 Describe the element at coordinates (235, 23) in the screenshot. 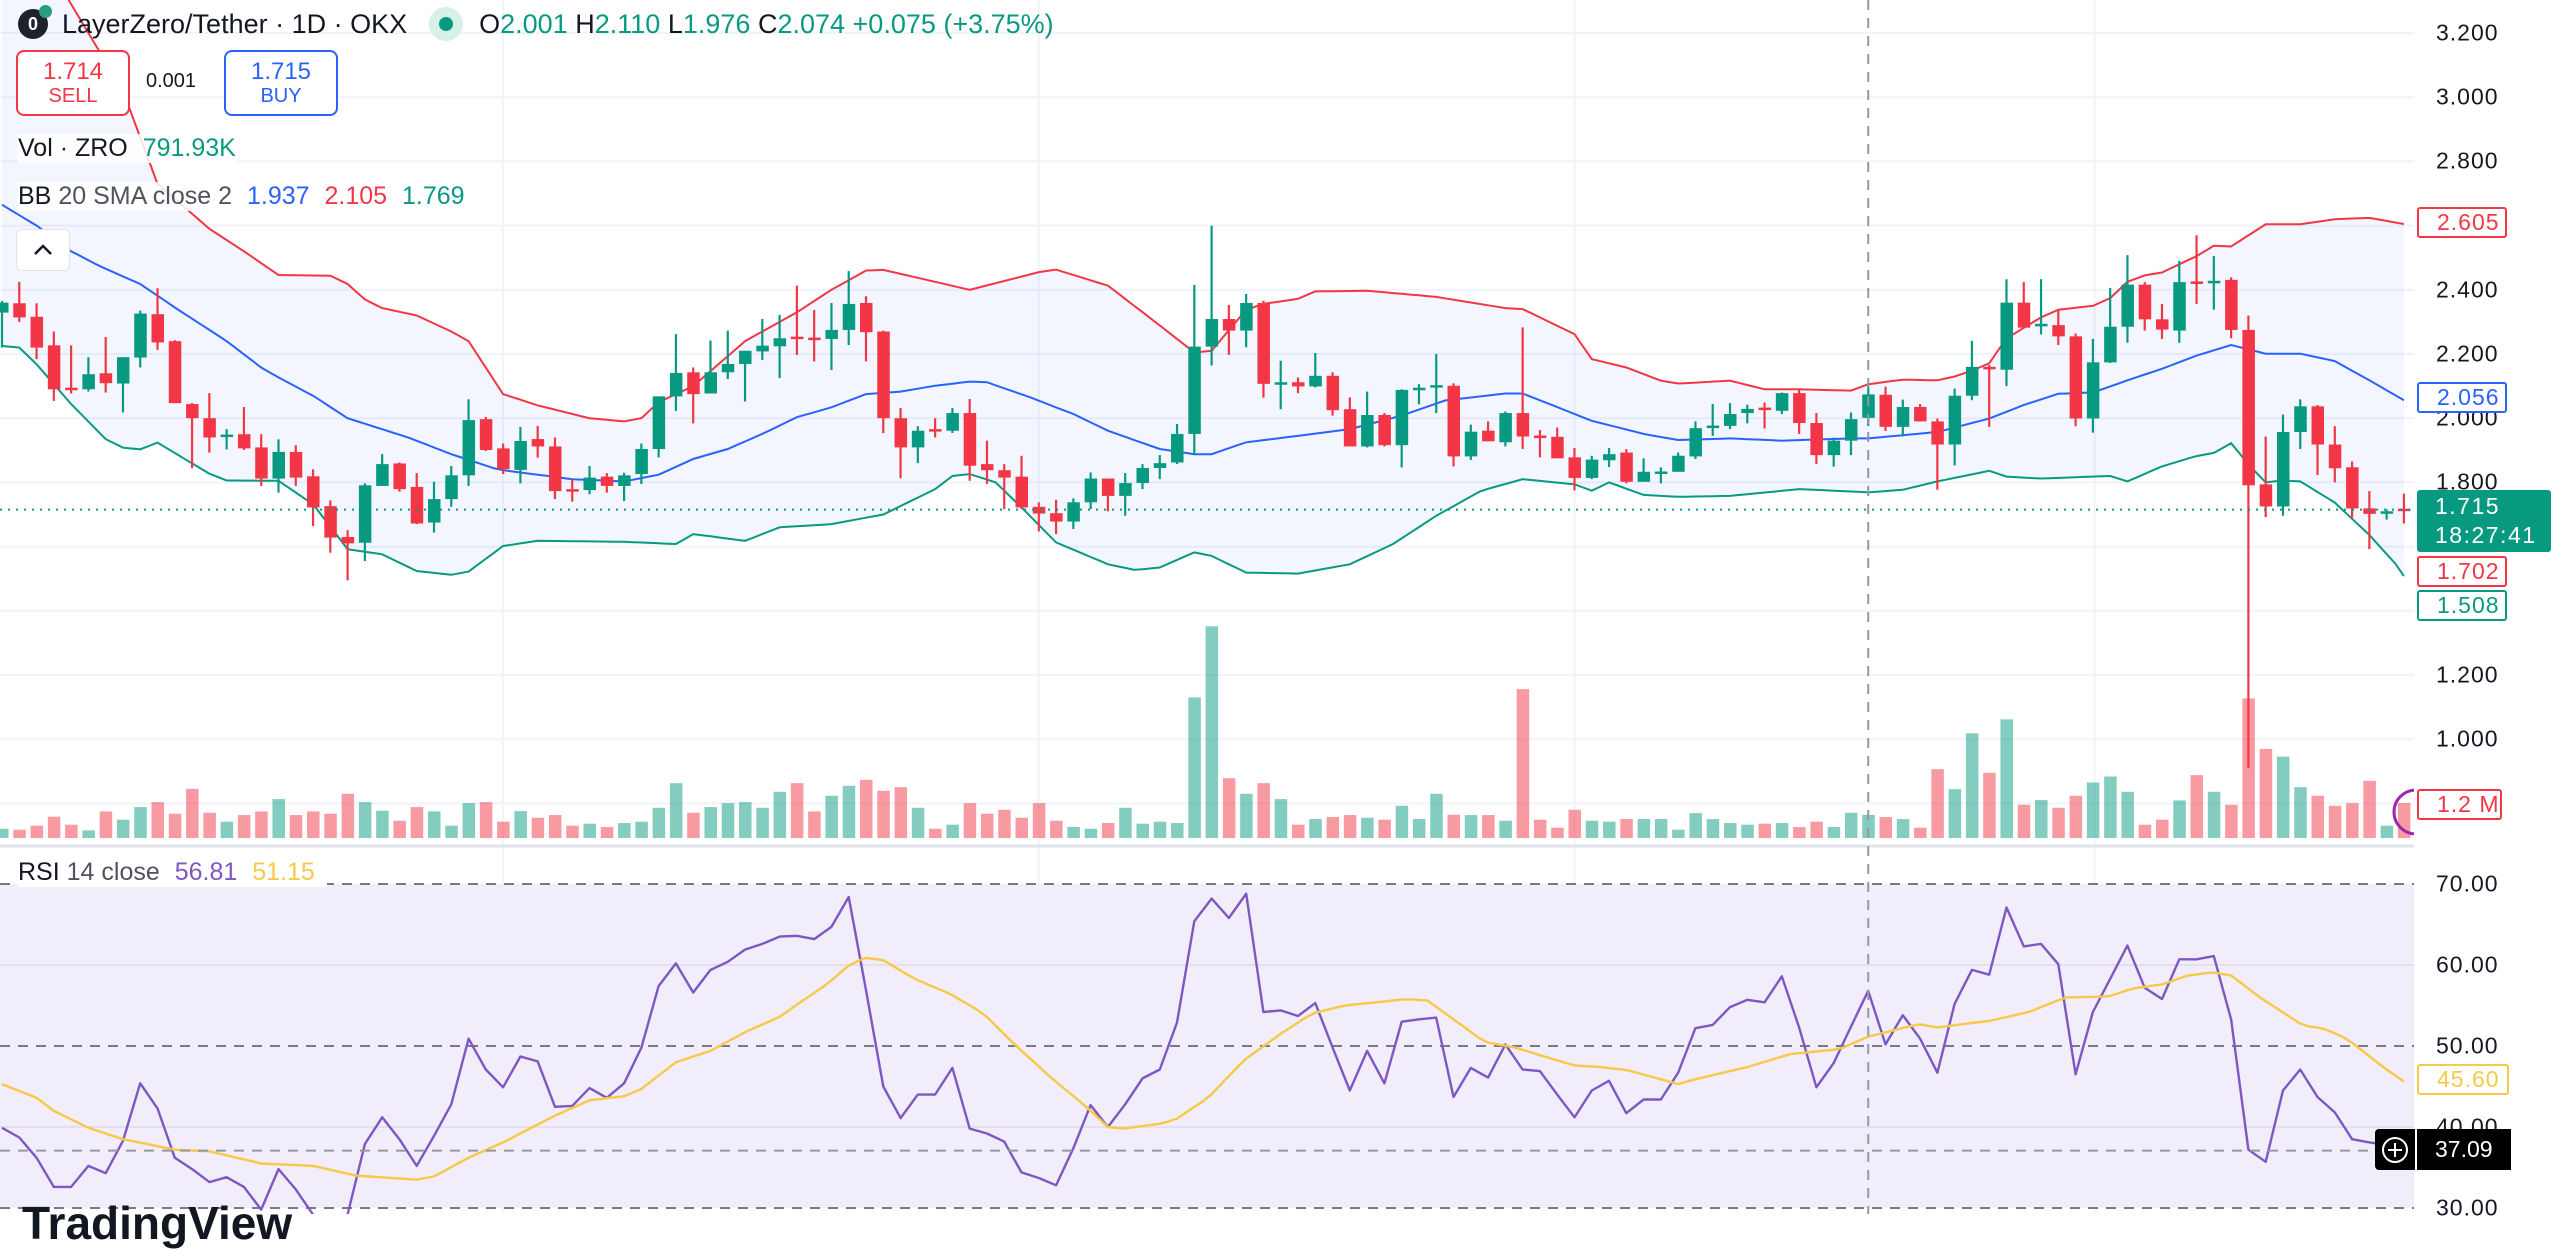

I see `symbol-title: LayerZero/Tether · 1D · OKX` at that location.